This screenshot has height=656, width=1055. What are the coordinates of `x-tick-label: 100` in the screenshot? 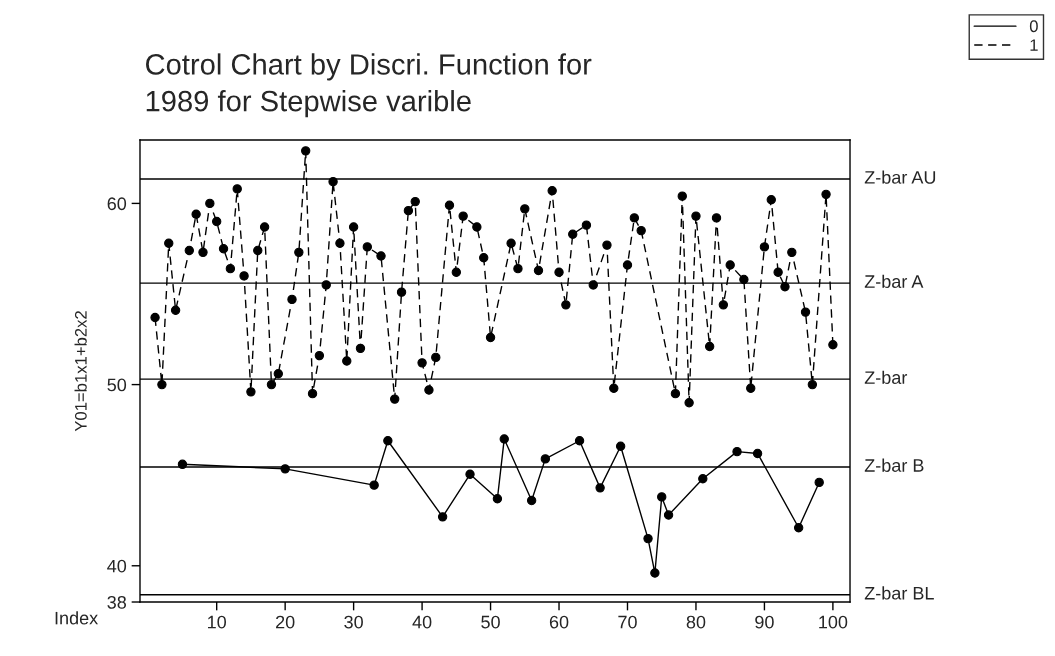 It's located at (833, 622).